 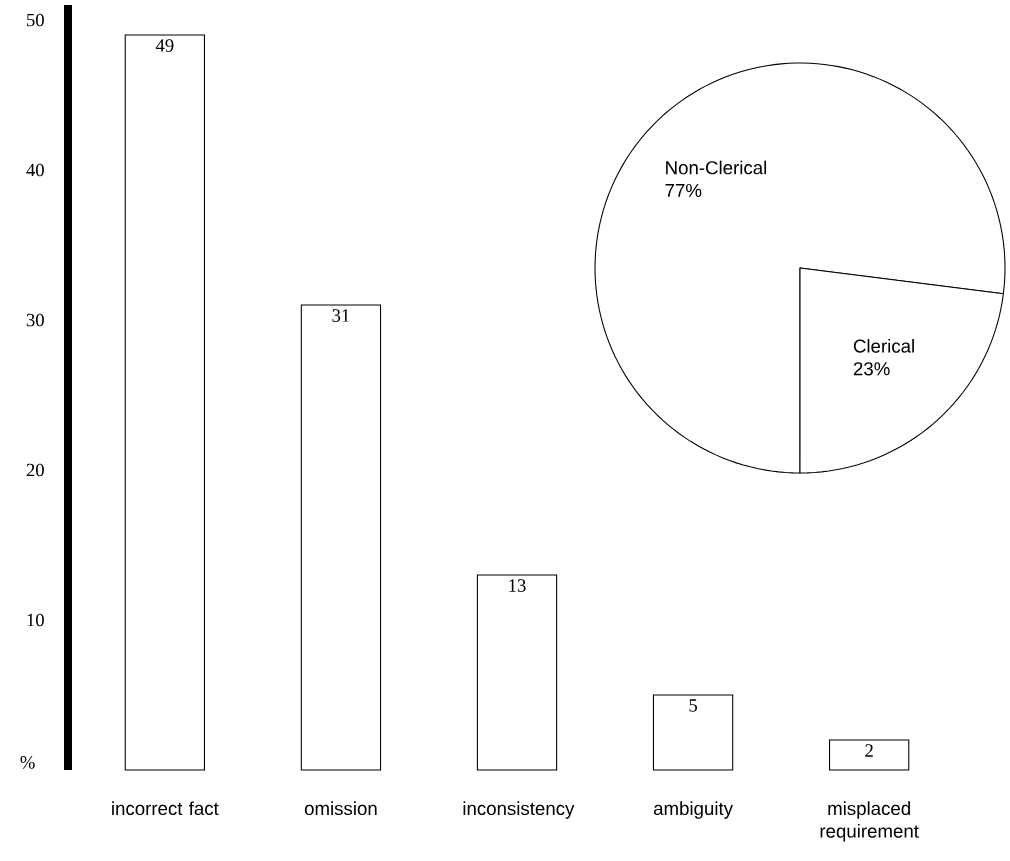 I want to click on data-label: 2, so click(x=869, y=750).